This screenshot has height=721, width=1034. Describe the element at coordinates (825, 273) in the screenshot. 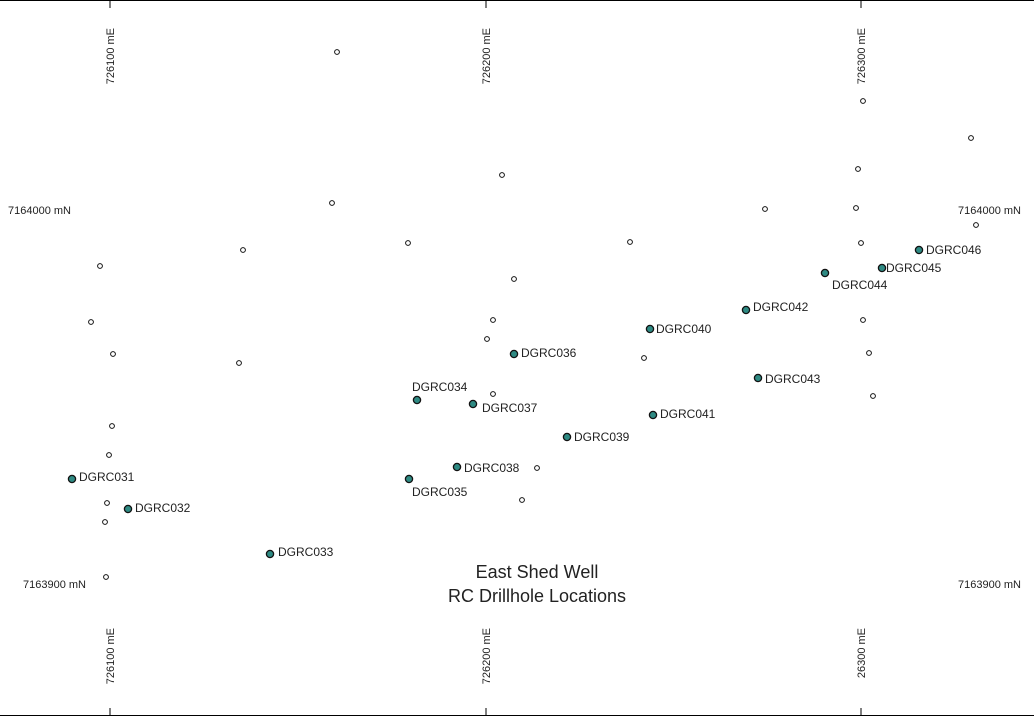

I see `drillhole-dgrc044-marker` at that location.